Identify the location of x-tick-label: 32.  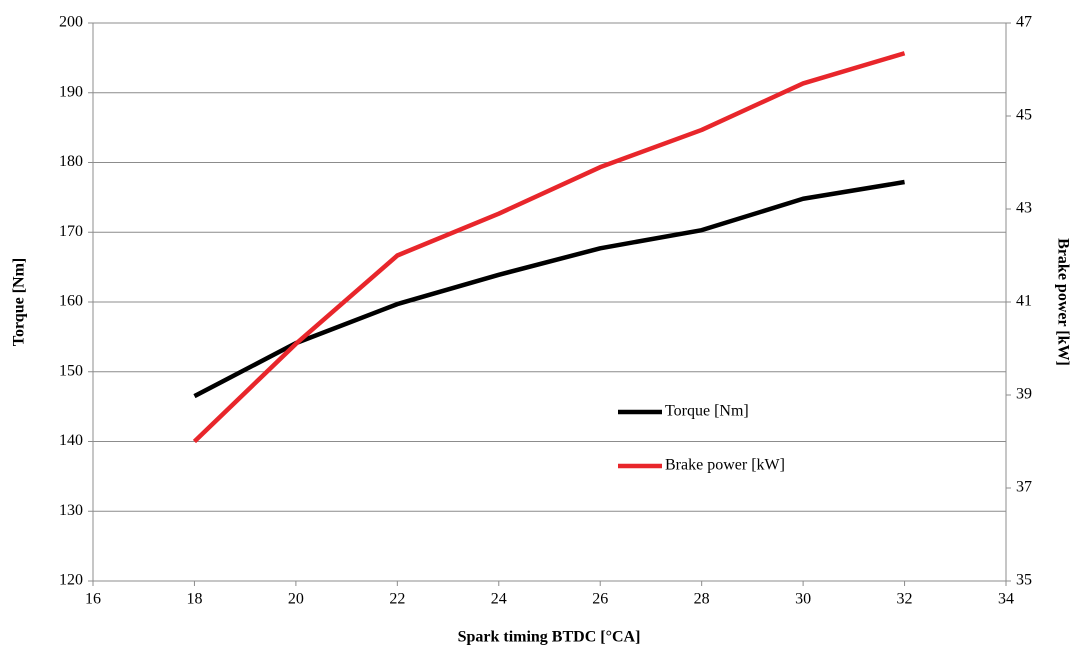
(905, 599).